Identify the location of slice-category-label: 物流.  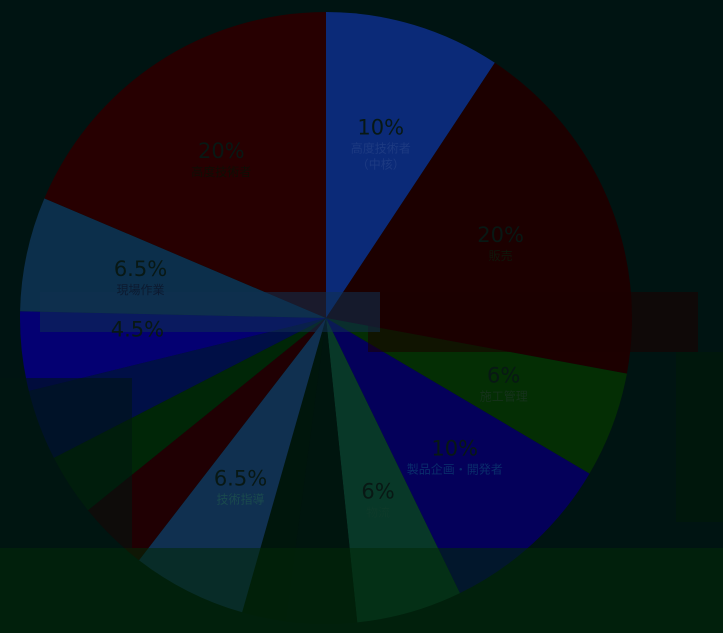
(378, 513).